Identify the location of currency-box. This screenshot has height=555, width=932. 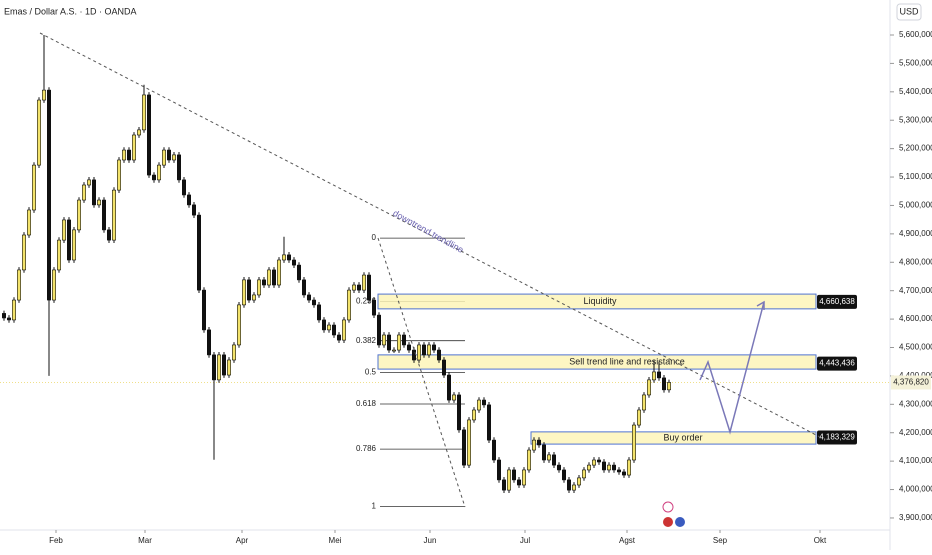
(909, 12).